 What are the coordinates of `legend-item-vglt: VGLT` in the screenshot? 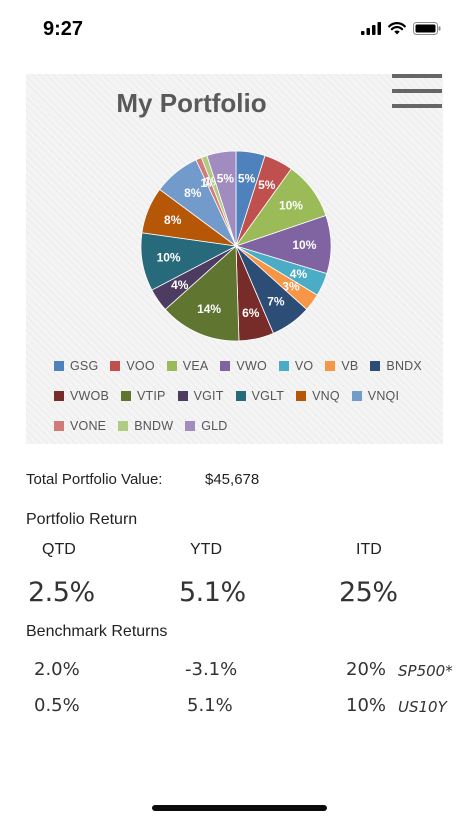 It's located at (260, 396).